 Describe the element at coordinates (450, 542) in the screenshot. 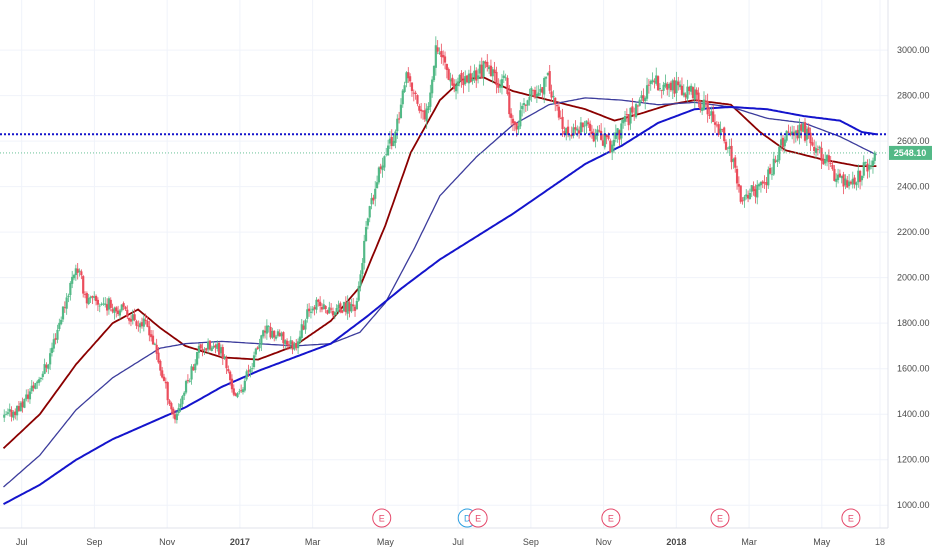

I see `time-axis: Jul Sep Nov 2017 Mar May Jul Sep Nov 2018 Mar May 18` at that location.